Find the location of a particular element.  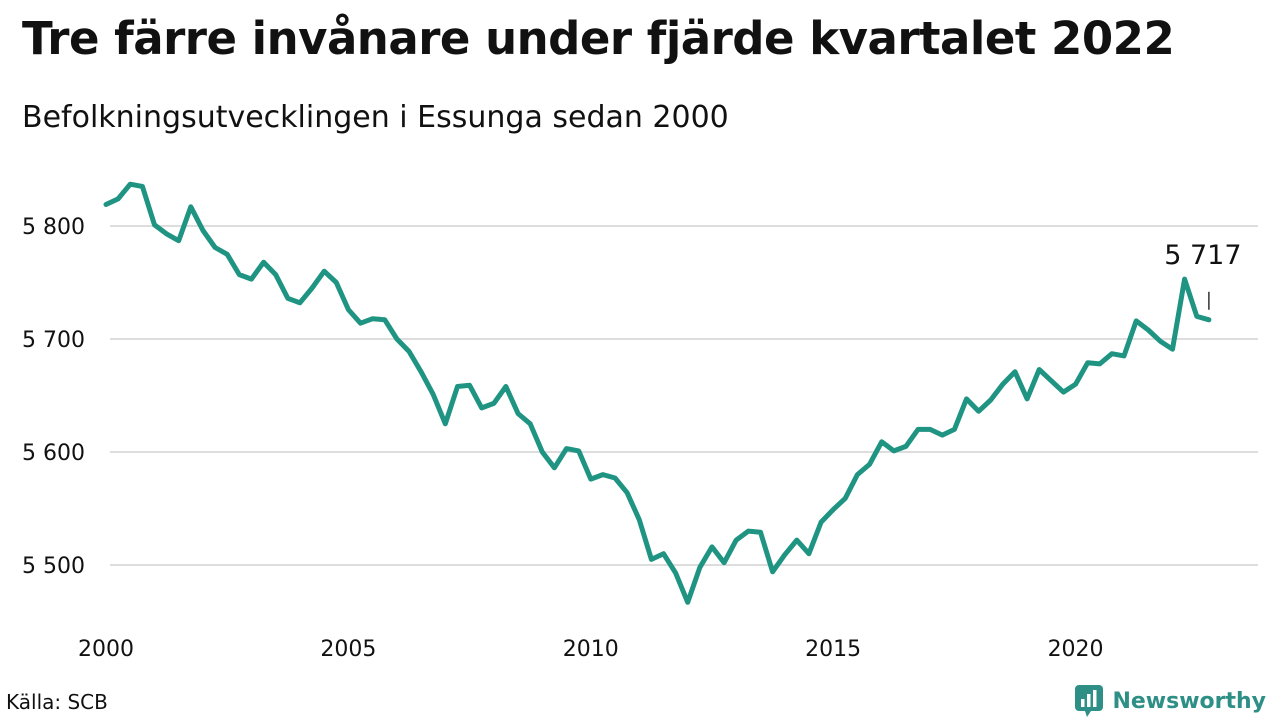

annotation-group: 5 717 is located at coordinates (1202, 275).